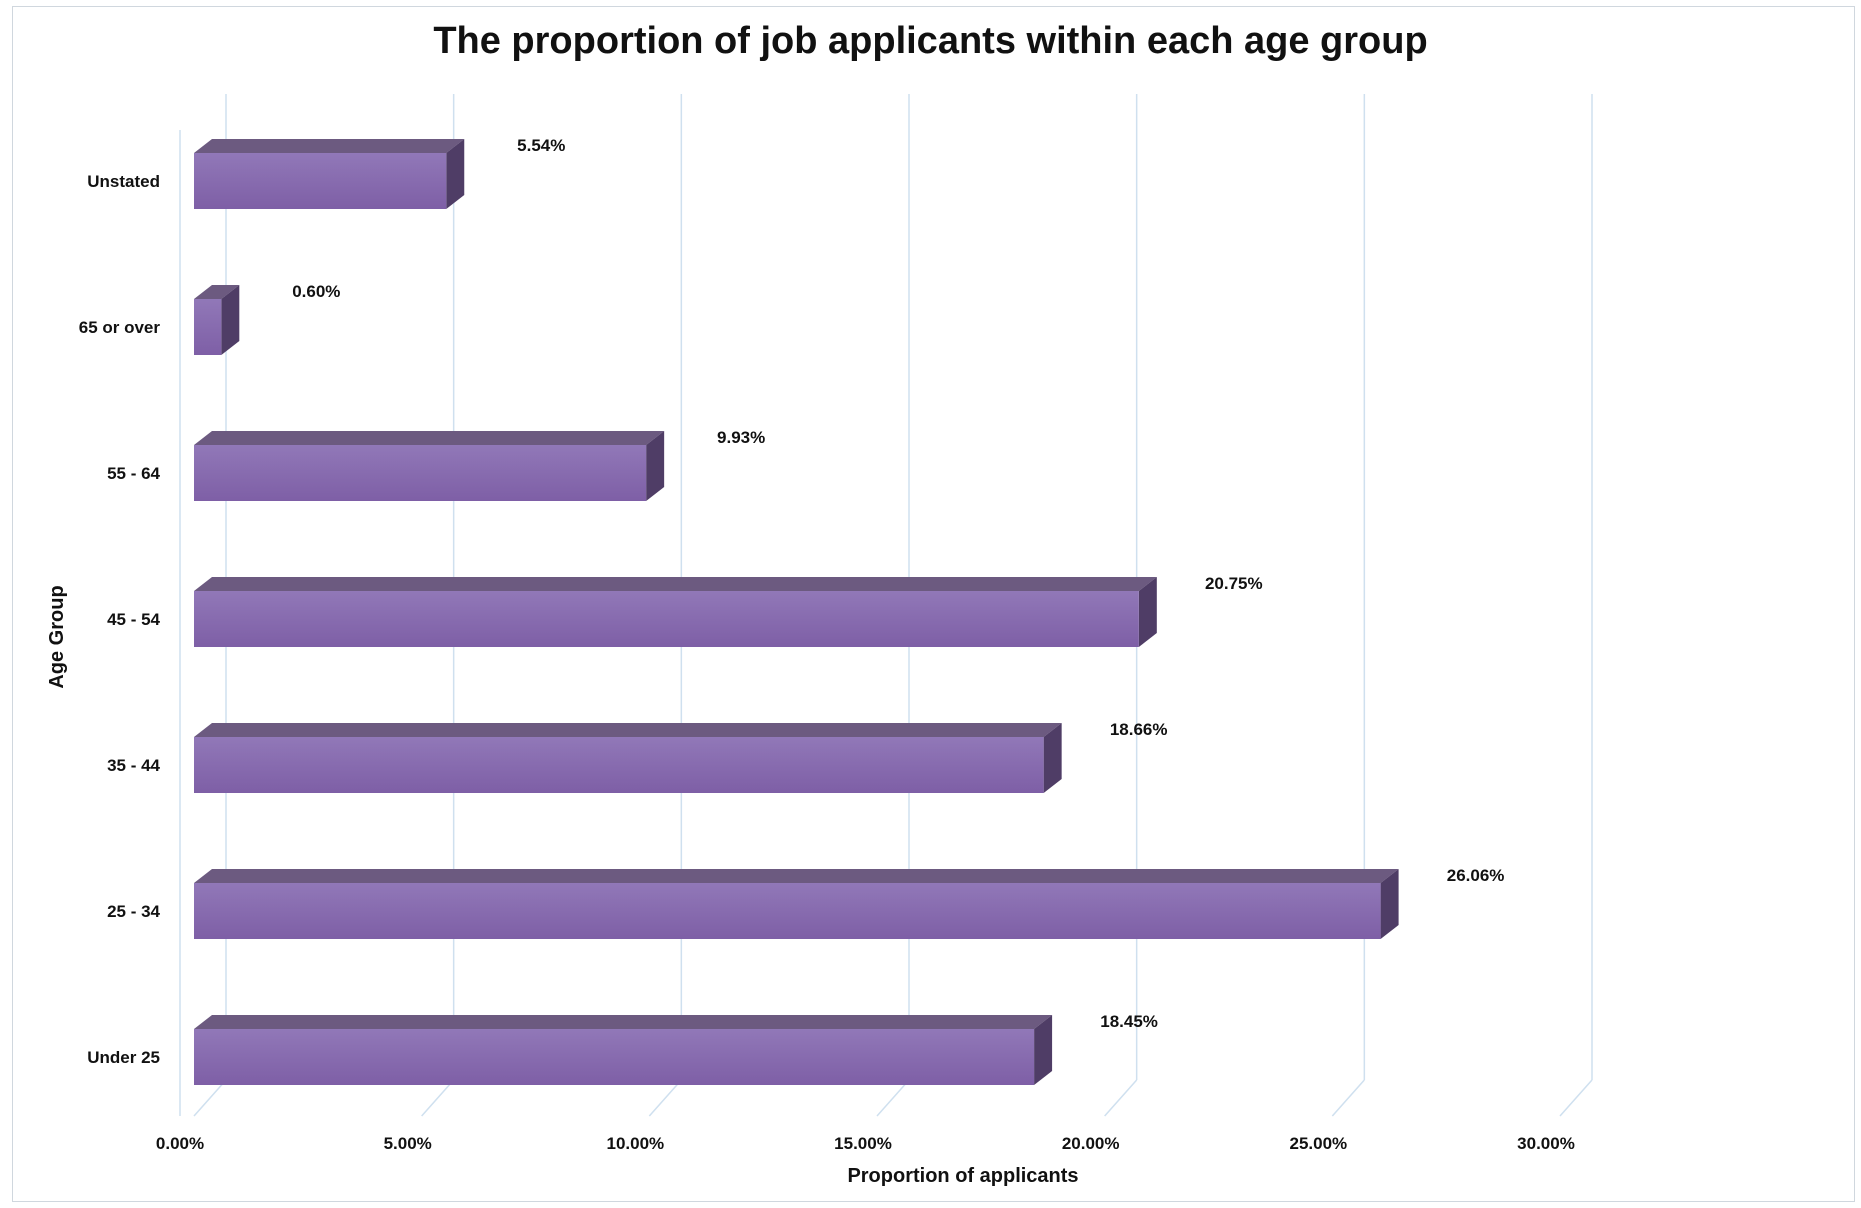 The image size is (1861, 1208). What do you see at coordinates (408, 1143) in the screenshot?
I see `x-tick-label: 5.00%` at bounding box center [408, 1143].